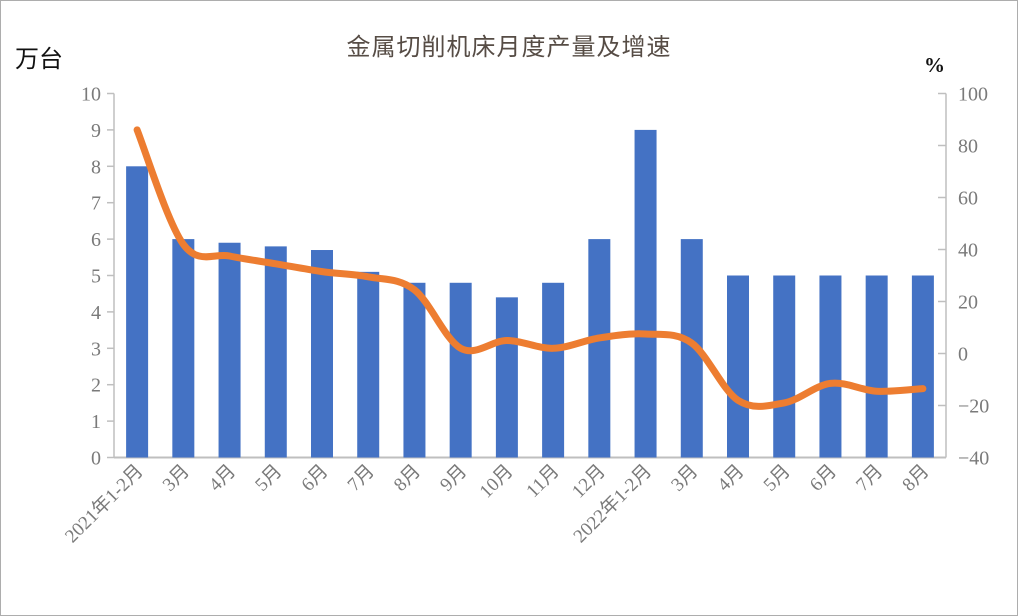  Describe the element at coordinates (453, 478) in the screenshot. I see `x-axis-label: 9月` at that location.